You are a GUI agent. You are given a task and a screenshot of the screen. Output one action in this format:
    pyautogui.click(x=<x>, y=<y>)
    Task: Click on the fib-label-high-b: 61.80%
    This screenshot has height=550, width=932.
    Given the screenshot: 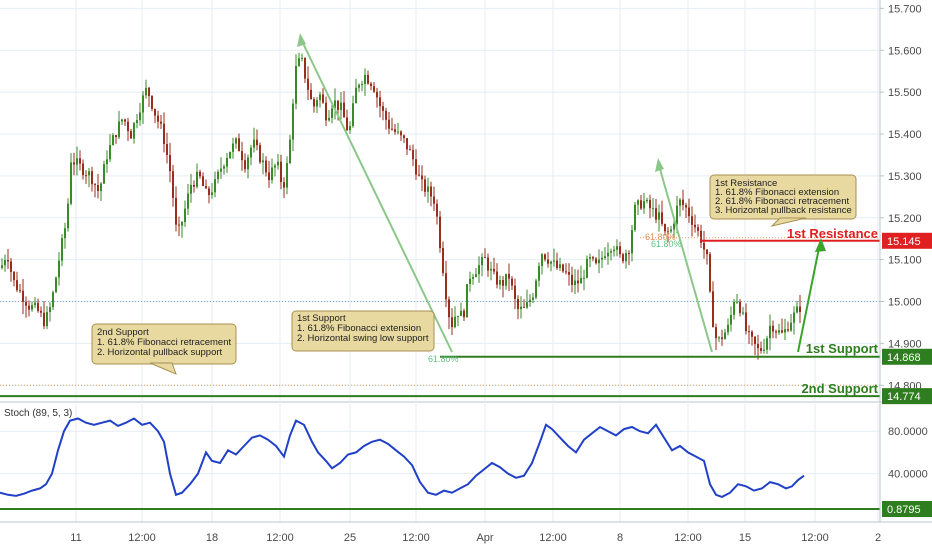 What is the action you would take?
    pyautogui.click(x=666, y=244)
    